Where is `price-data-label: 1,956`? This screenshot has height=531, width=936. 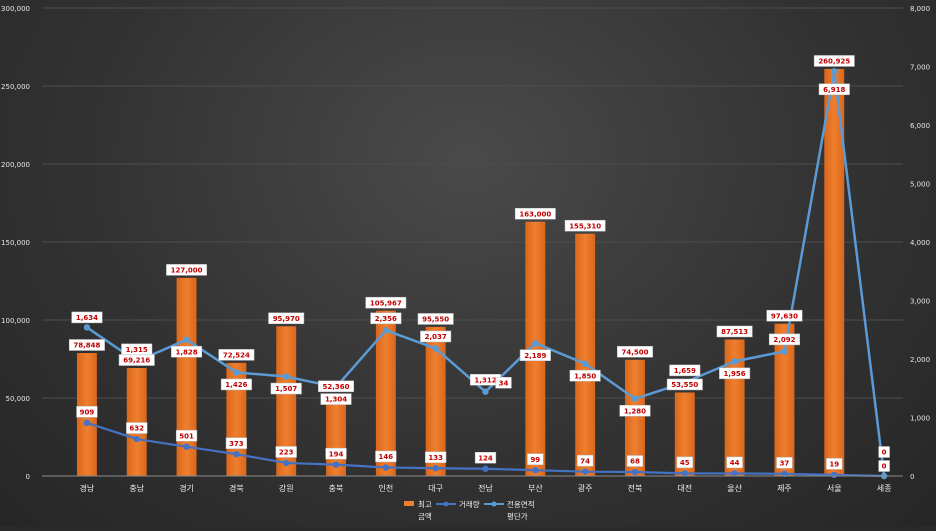
price-data-label: 1,956 is located at coordinates (735, 374).